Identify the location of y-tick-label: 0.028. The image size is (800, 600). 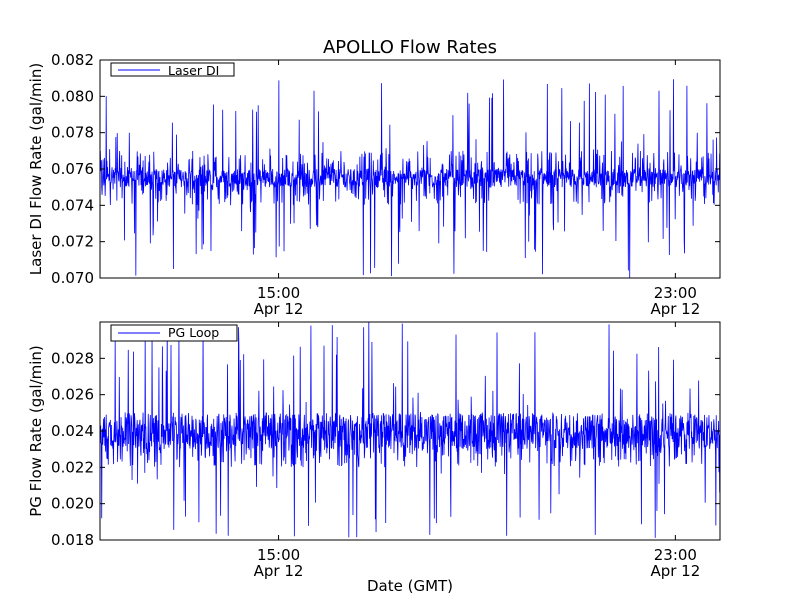
(72, 358).